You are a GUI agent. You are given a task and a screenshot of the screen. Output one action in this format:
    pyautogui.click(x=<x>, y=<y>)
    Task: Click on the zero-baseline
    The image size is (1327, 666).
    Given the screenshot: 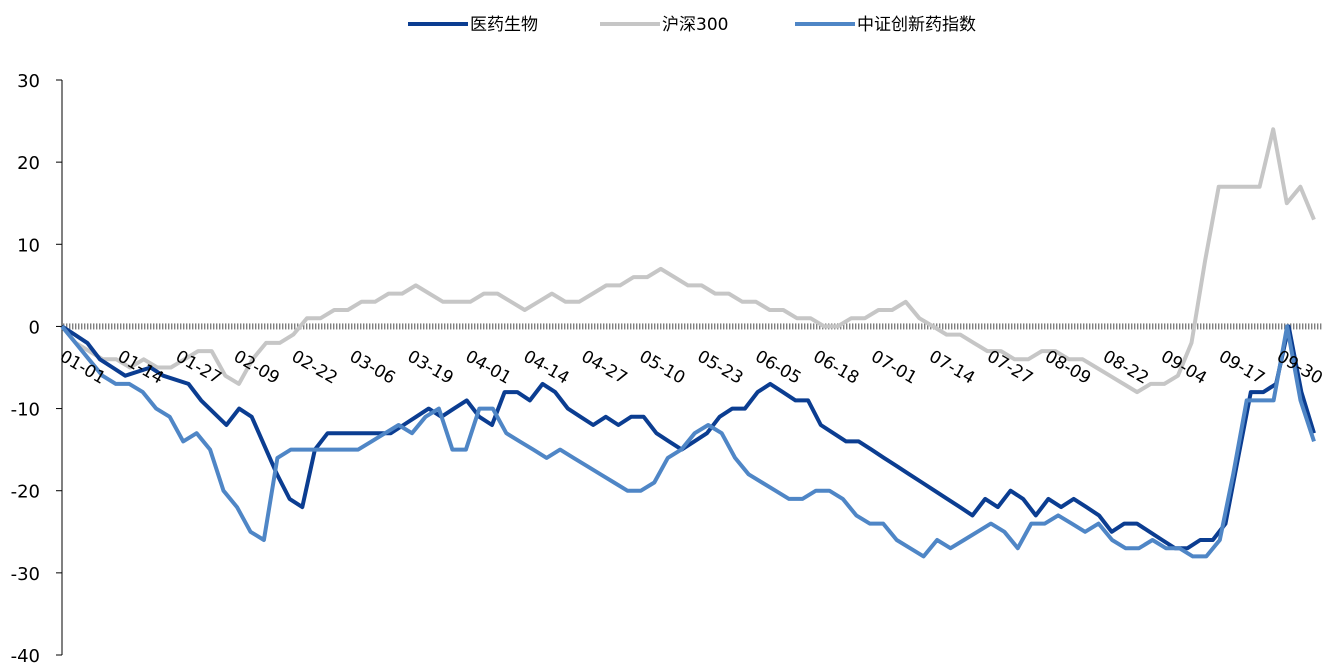 What is the action you would take?
    pyautogui.click(x=692, y=326)
    